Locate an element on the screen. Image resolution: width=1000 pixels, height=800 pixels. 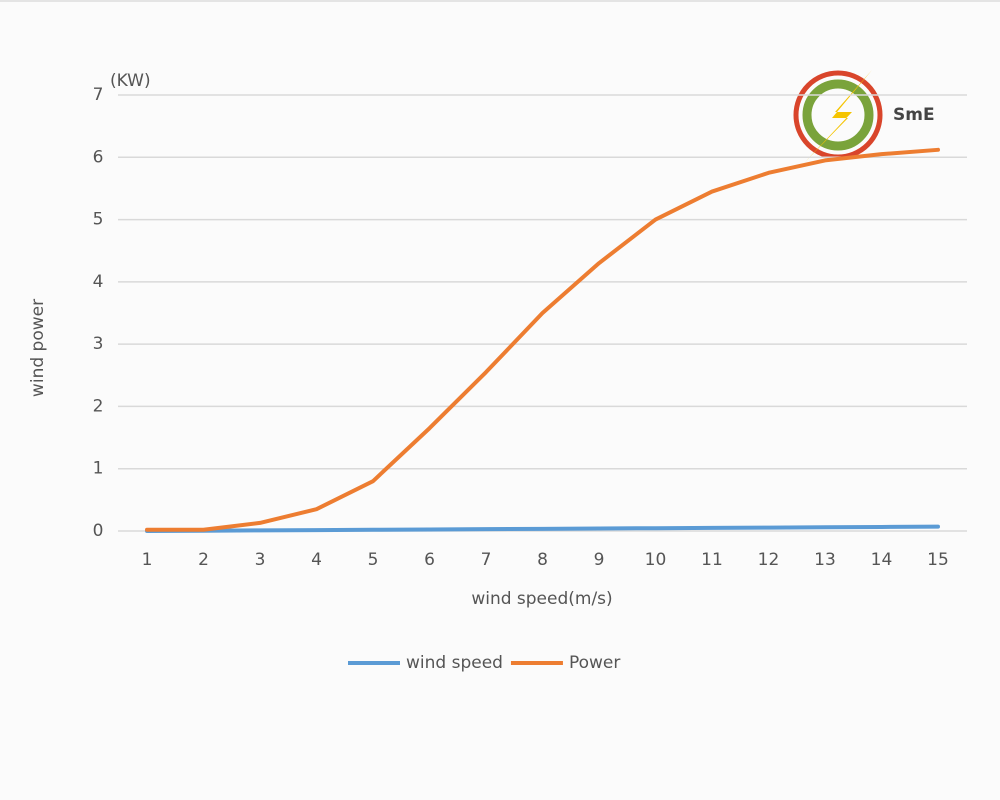
x-tick-label: 8 is located at coordinates (542, 560).